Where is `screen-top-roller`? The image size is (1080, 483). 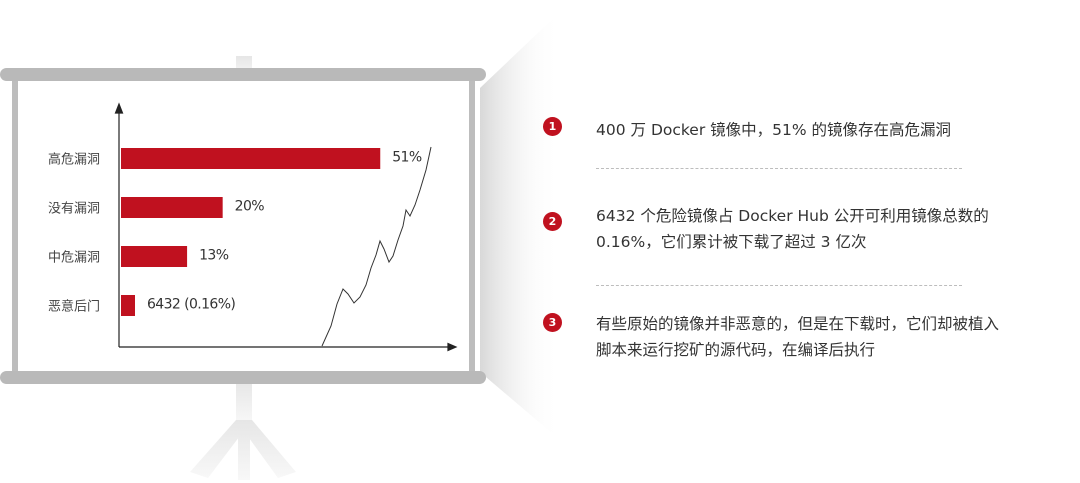
screen-top-roller is located at coordinates (243, 74).